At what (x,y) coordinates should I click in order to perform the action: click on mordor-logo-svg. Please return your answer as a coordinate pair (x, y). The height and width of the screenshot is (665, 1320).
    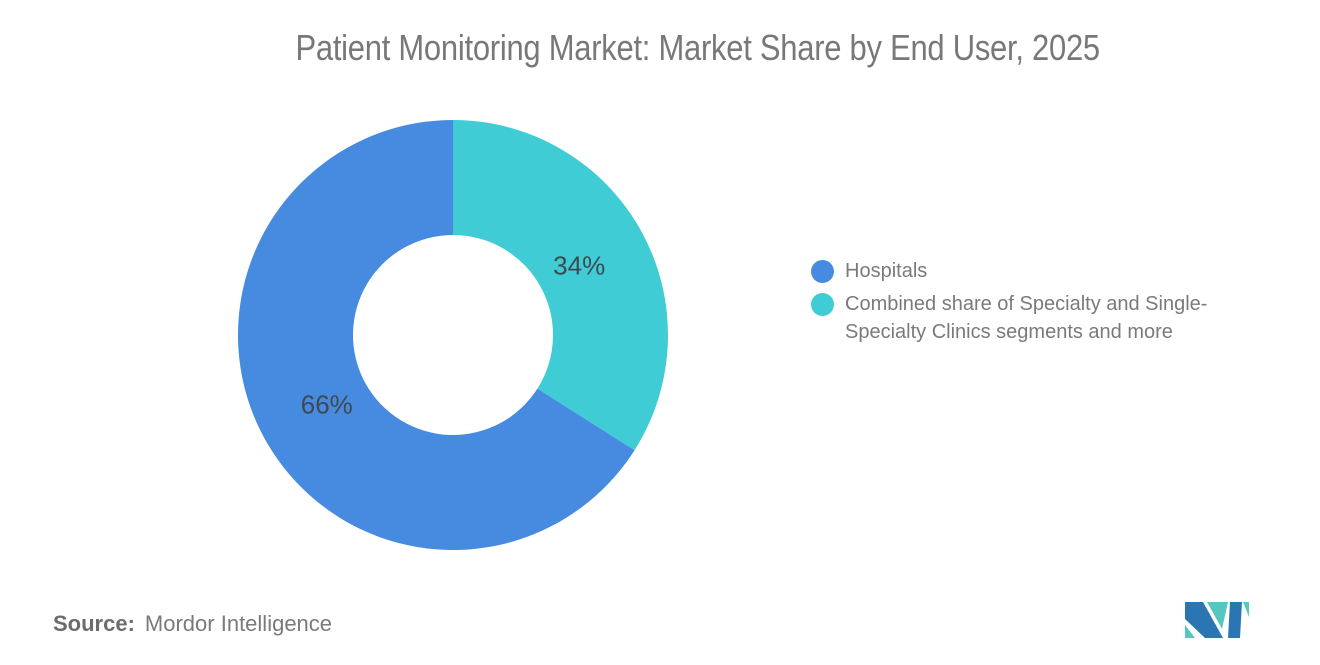
    Looking at the image, I should click on (1217, 620).